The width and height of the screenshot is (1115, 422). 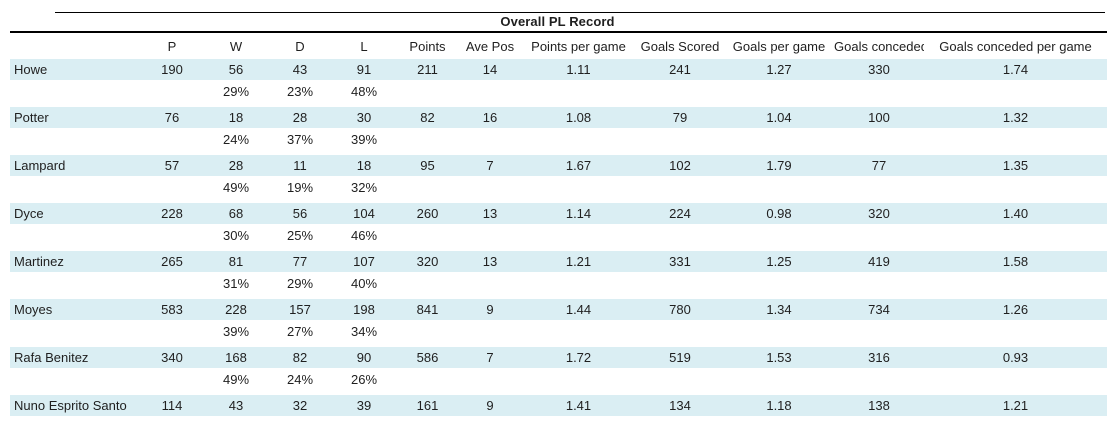 What do you see at coordinates (558, 381) in the screenshot?
I see `manager-percentage-row: 49% 24% 26%` at bounding box center [558, 381].